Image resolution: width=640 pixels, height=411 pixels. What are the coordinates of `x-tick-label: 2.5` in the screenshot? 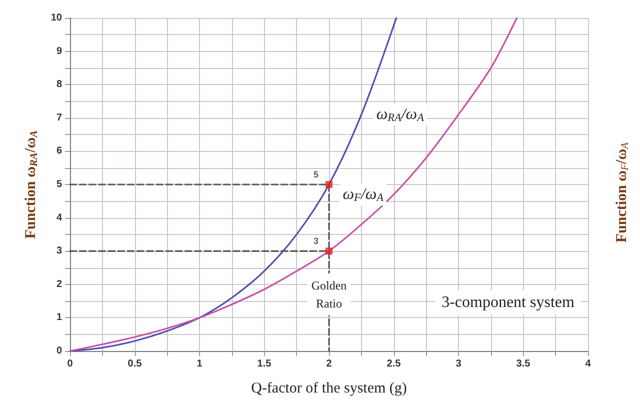 It's located at (394, 364).